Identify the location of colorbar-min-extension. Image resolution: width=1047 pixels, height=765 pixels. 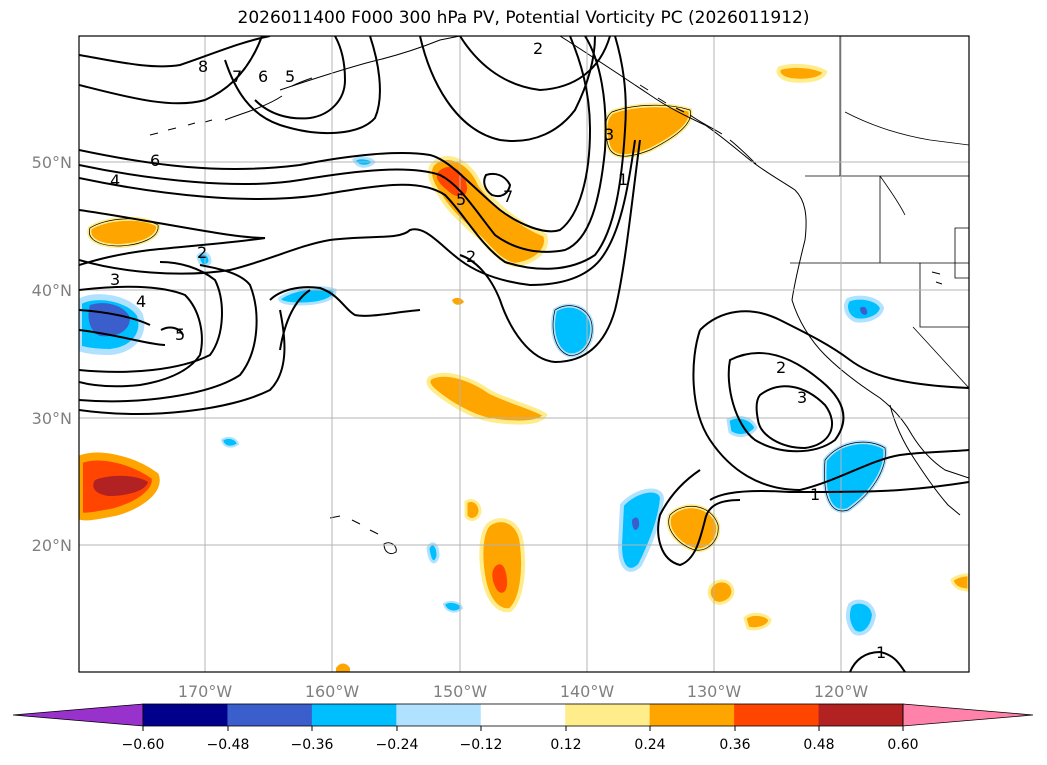
(78, 715).